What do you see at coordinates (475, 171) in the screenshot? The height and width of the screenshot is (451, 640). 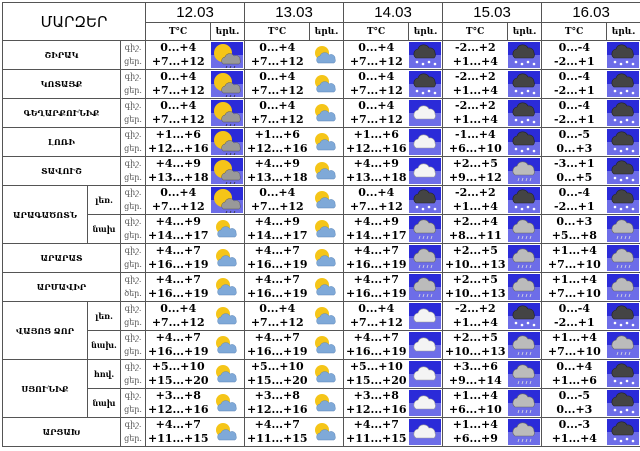 I see `temperature-cell: +2...+5+9...+12` at bounding box center [475, 171].